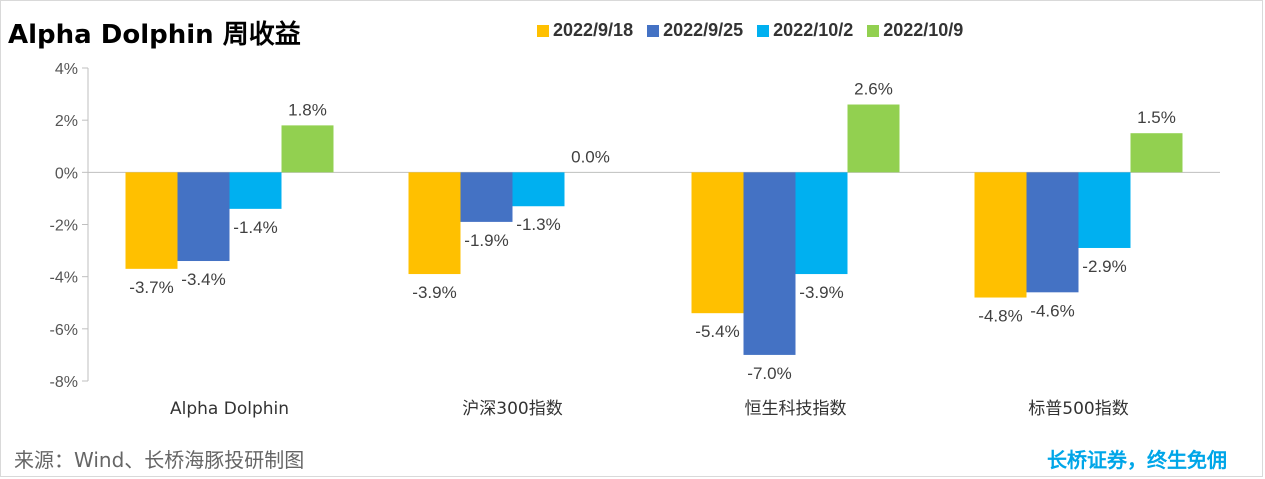 The image size is (1265, 479). What do you see at coordinates (154, 35) in the screenshot?
I see `chart-title: Alpha Dolphin 周收益` at bounding box center [154, 35].